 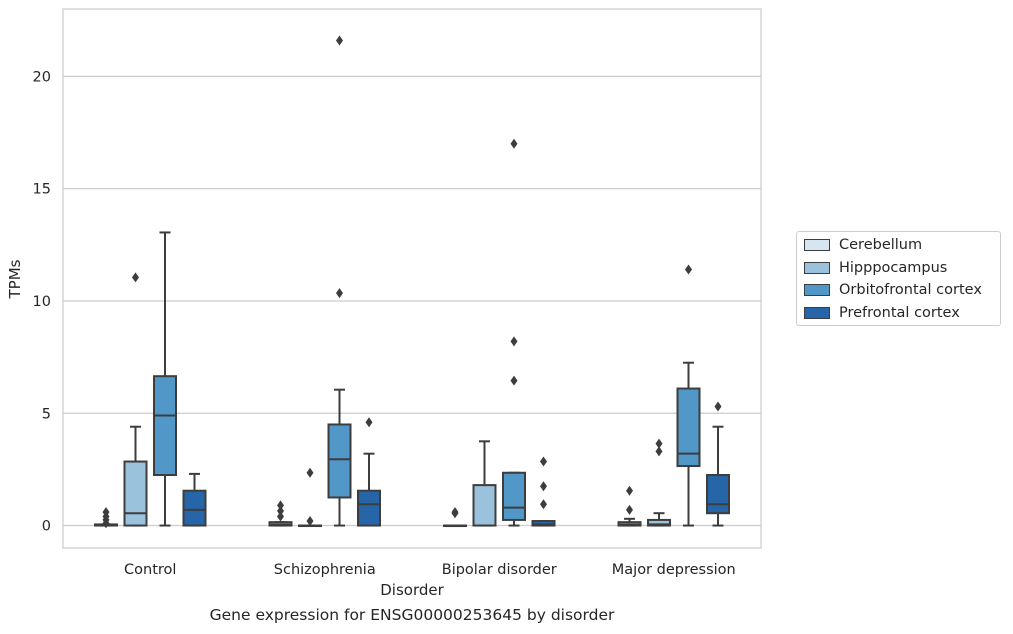 I want to click on legend-item: Prefrontal cortex, so click(x=902, y=313).